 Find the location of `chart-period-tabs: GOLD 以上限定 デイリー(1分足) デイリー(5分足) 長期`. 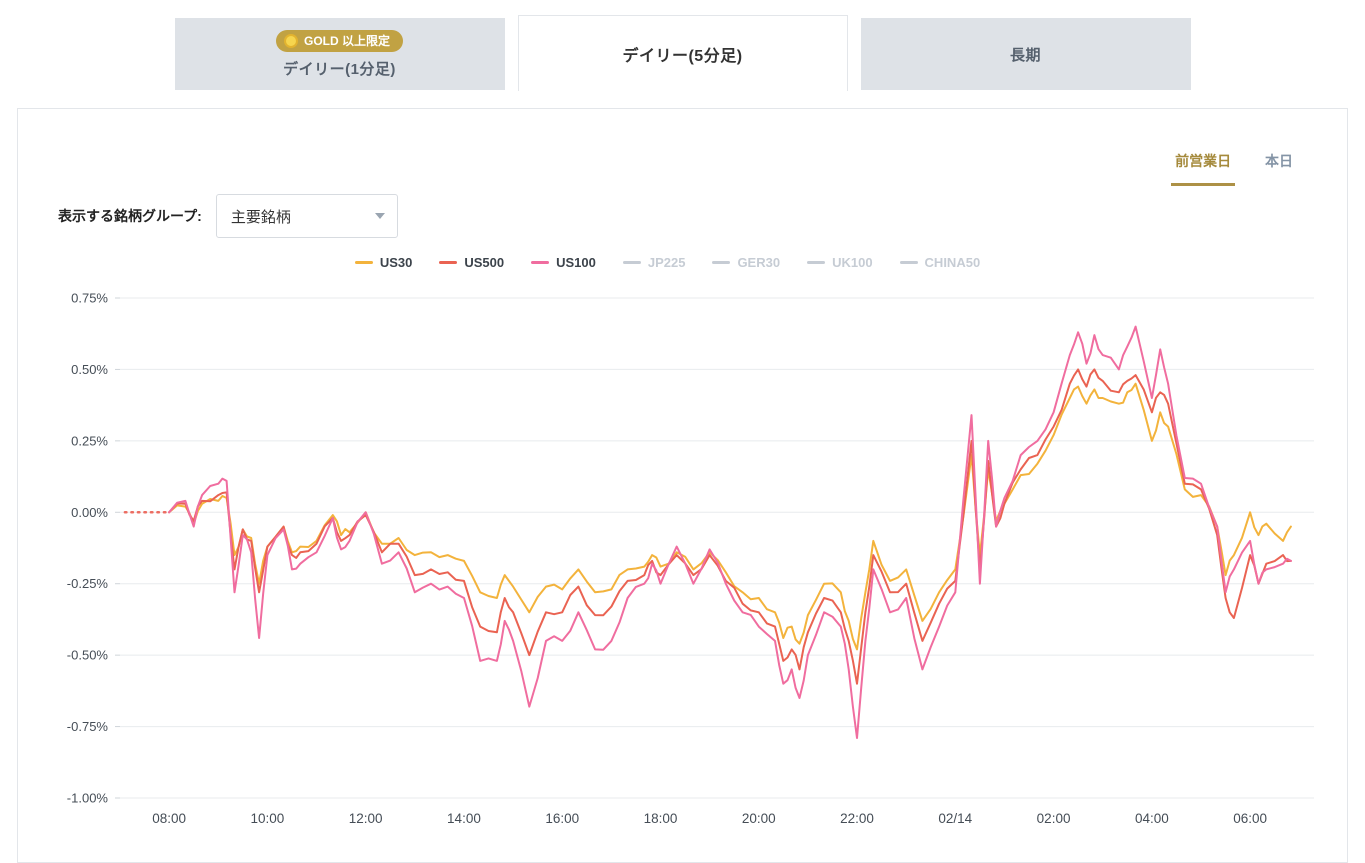

chart-period-tabs: GOLD 以上限定 デイリー(1分足) デイリー(5分足) 長期 is located at coordinates (682, 53).